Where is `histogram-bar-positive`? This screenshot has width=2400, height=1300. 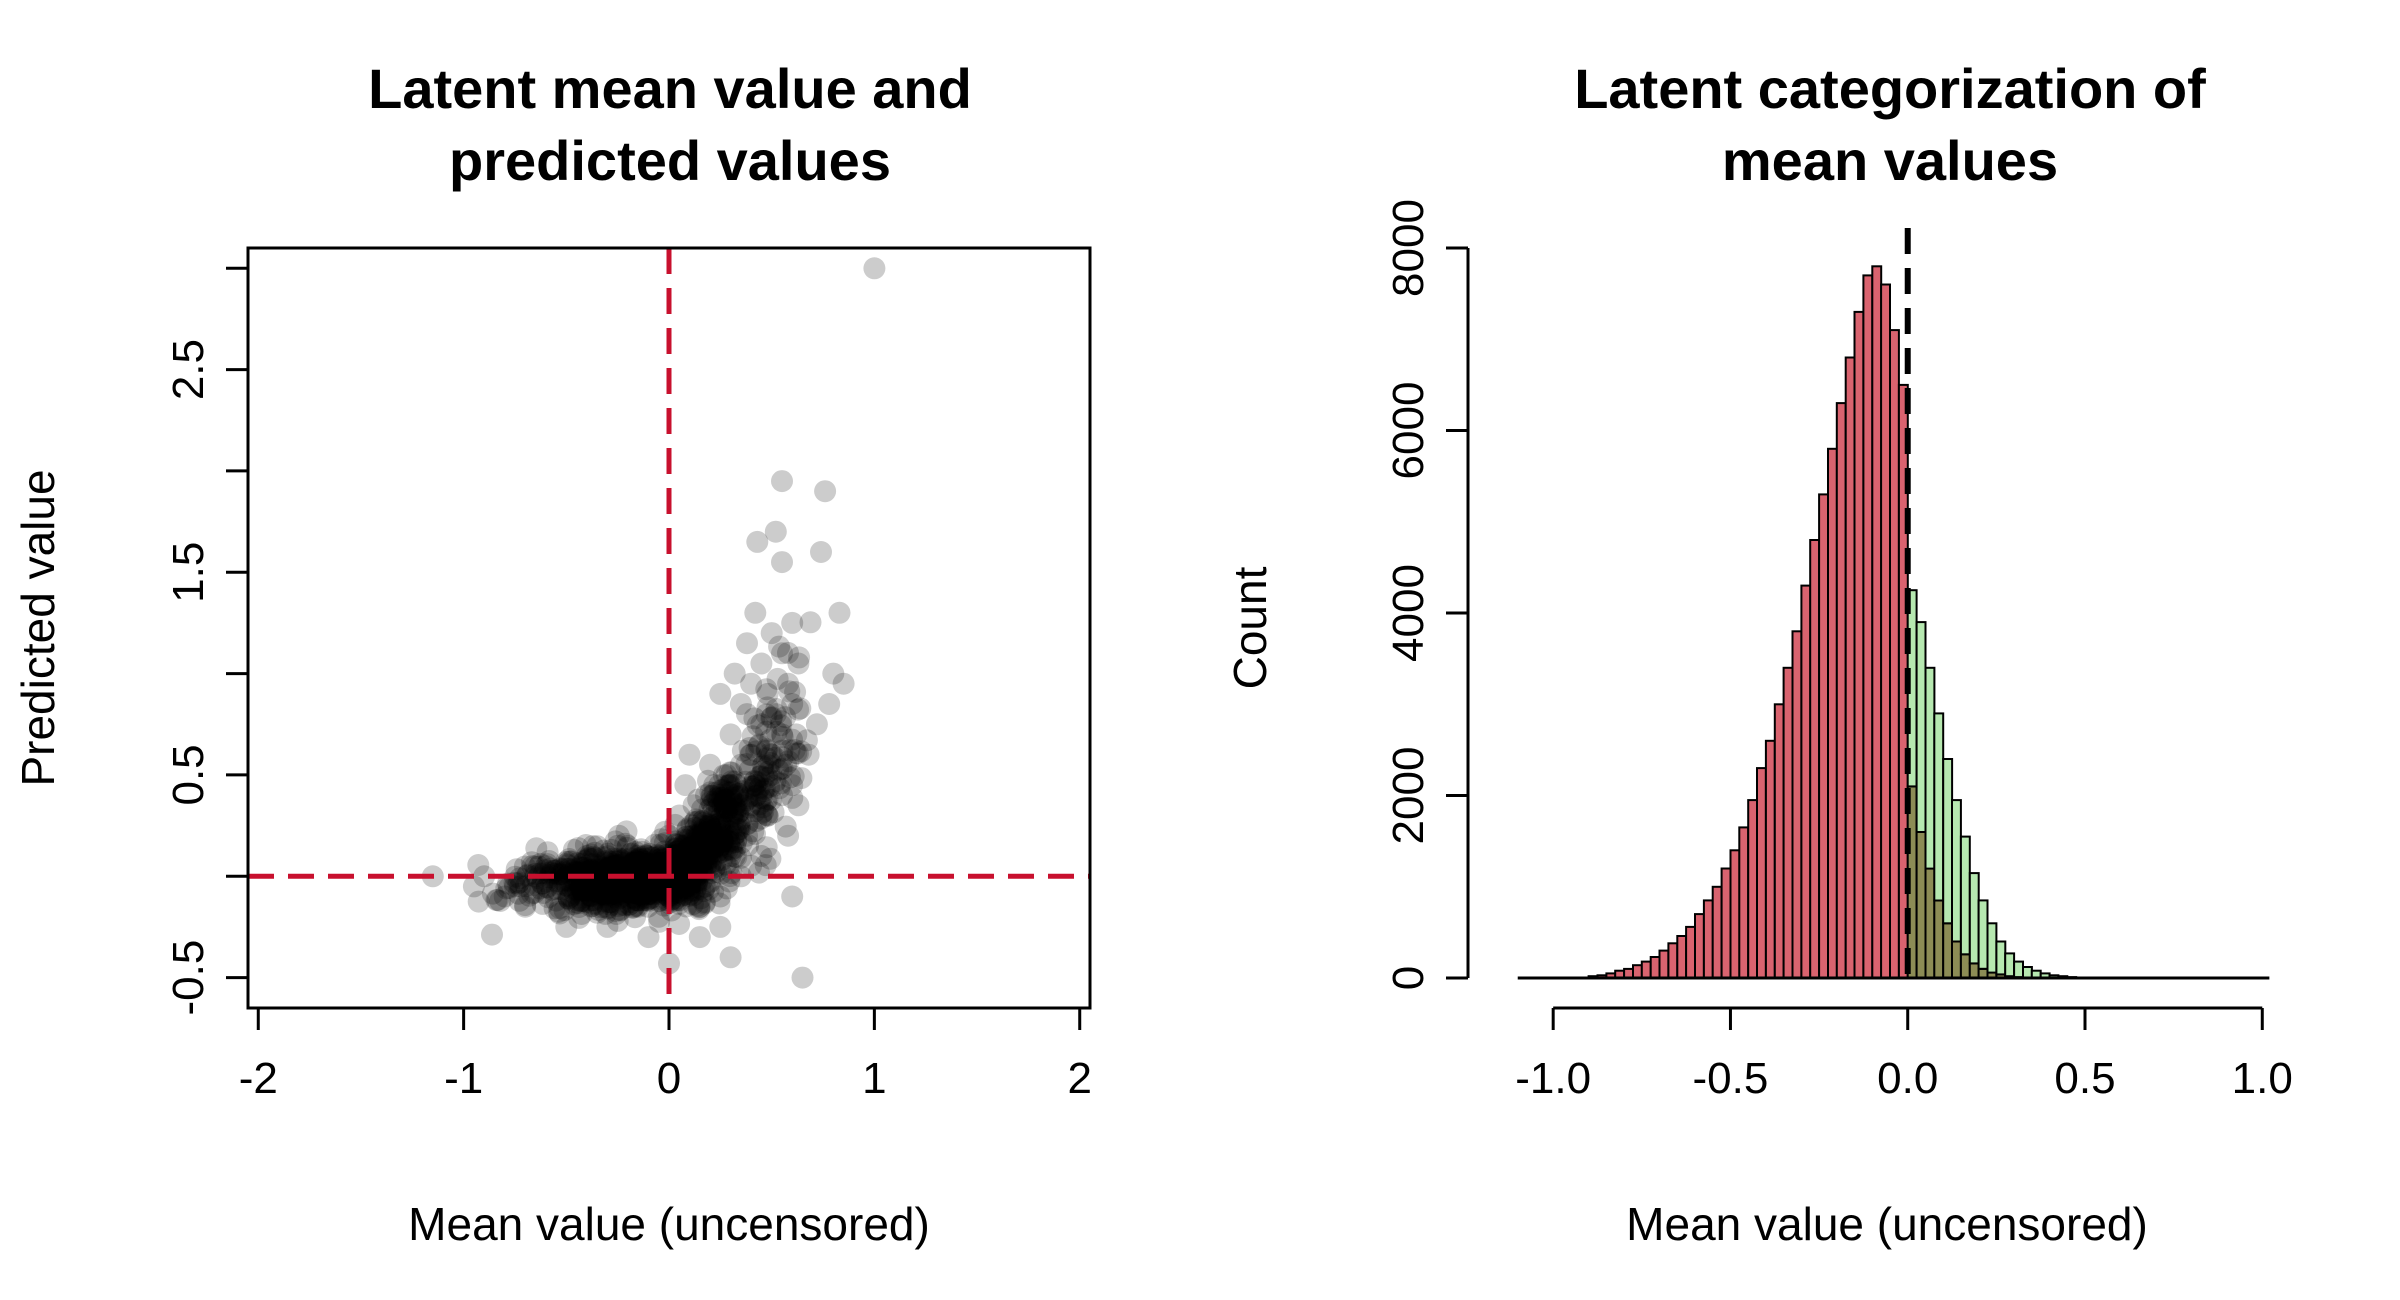 histogram-bar-positive is located at coordinates (2010, 965).